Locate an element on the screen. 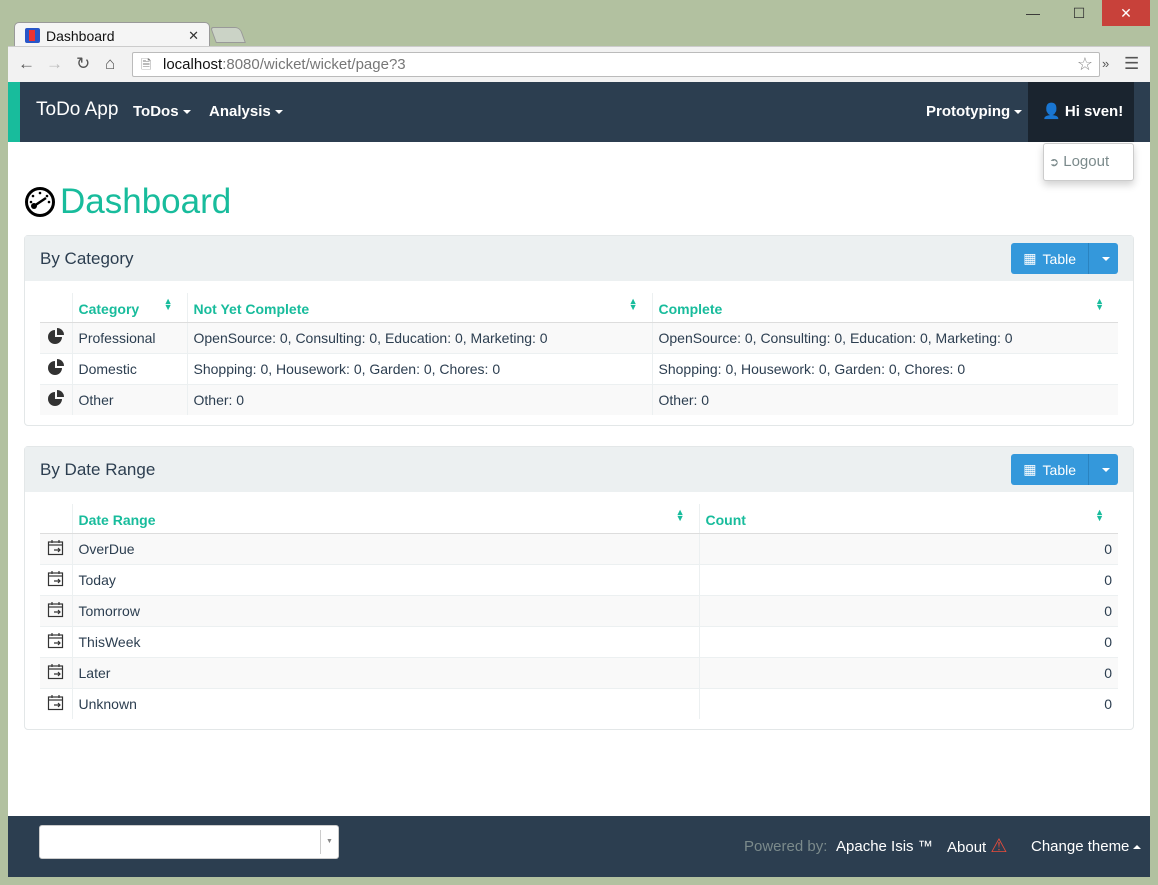 This screenshot has width=1158, height=885. date-range-cell: Unknown is located at coordinates (385, 703).